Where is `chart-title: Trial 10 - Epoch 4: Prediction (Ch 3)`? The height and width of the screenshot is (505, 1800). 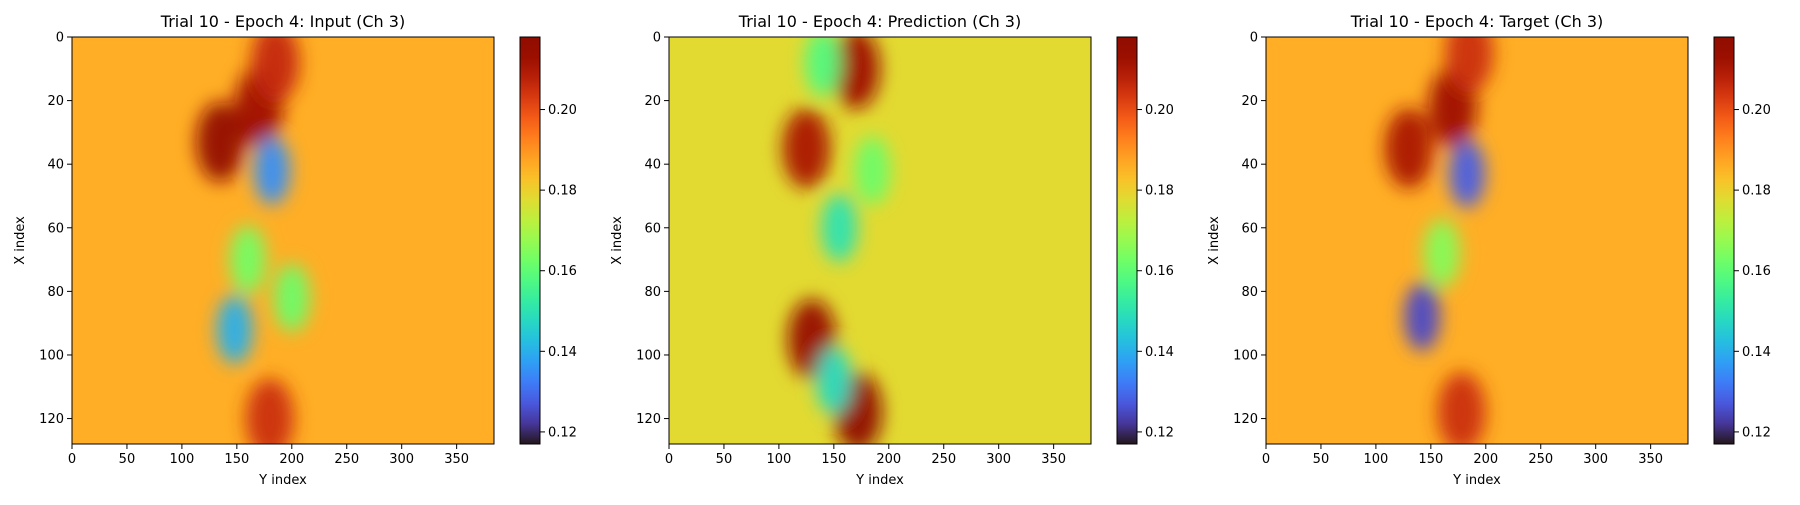
chart-title: Trial 10 - Epoch 4: Prediction (Ch 3) is located at coordinates (879, 21).